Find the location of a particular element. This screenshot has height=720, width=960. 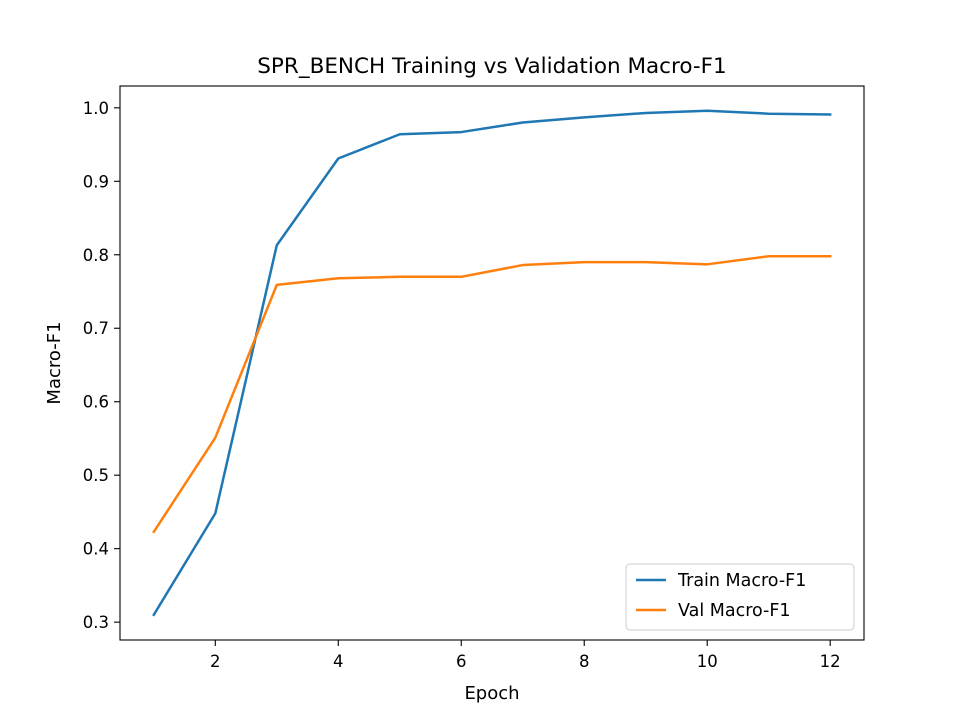

y-tick-label: 0.6 is located at coordinates (96, 402).